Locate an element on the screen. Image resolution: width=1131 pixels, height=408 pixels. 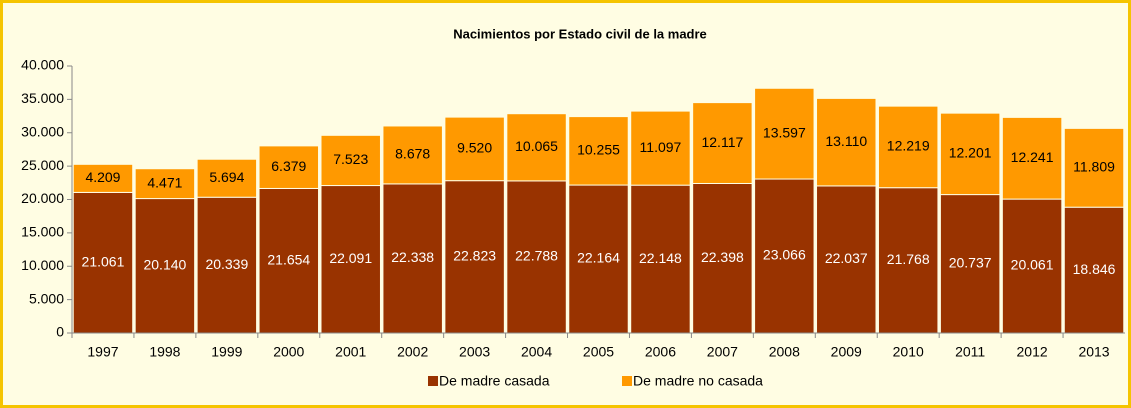
value-label: 4.209 is located at coordinates (102, 177).